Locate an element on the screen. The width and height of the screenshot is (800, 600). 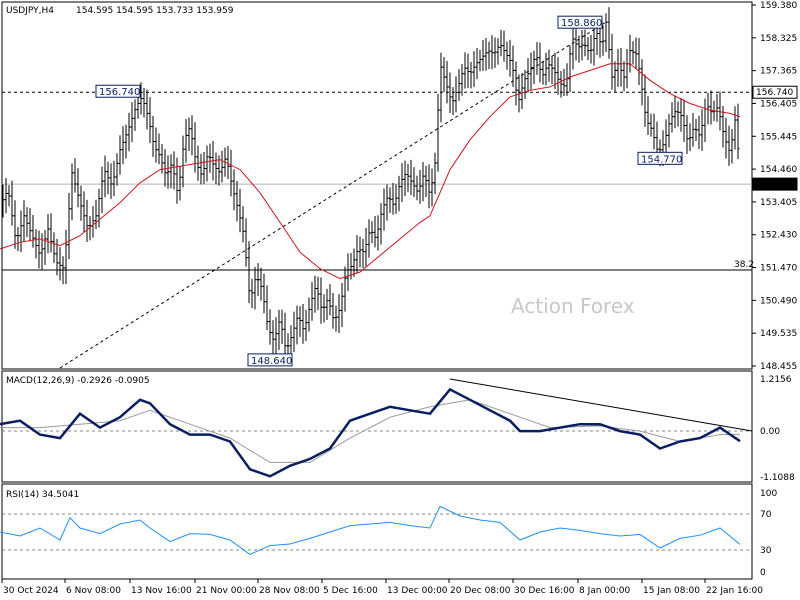
rsi-tick-label: 0 is located at coordinates (763, 573).